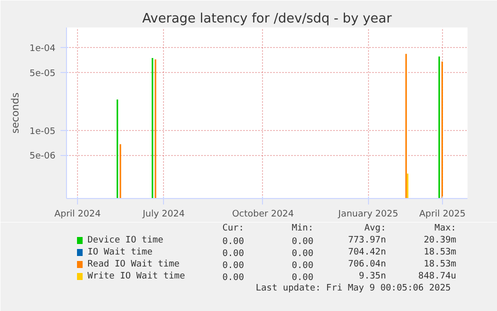  What do you see at coordinates (120, 253) in the screenshot?
I see `legend-label: IO Wait time` at bounding box center [120, 253].